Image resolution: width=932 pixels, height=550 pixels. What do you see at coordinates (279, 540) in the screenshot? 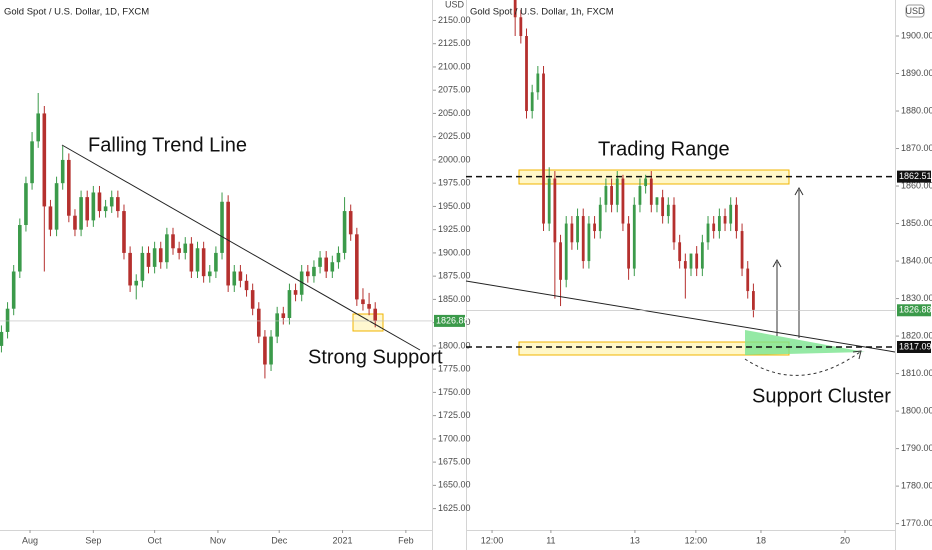
I see `x-tick-label: Dec` at bounding box center [279, 540].